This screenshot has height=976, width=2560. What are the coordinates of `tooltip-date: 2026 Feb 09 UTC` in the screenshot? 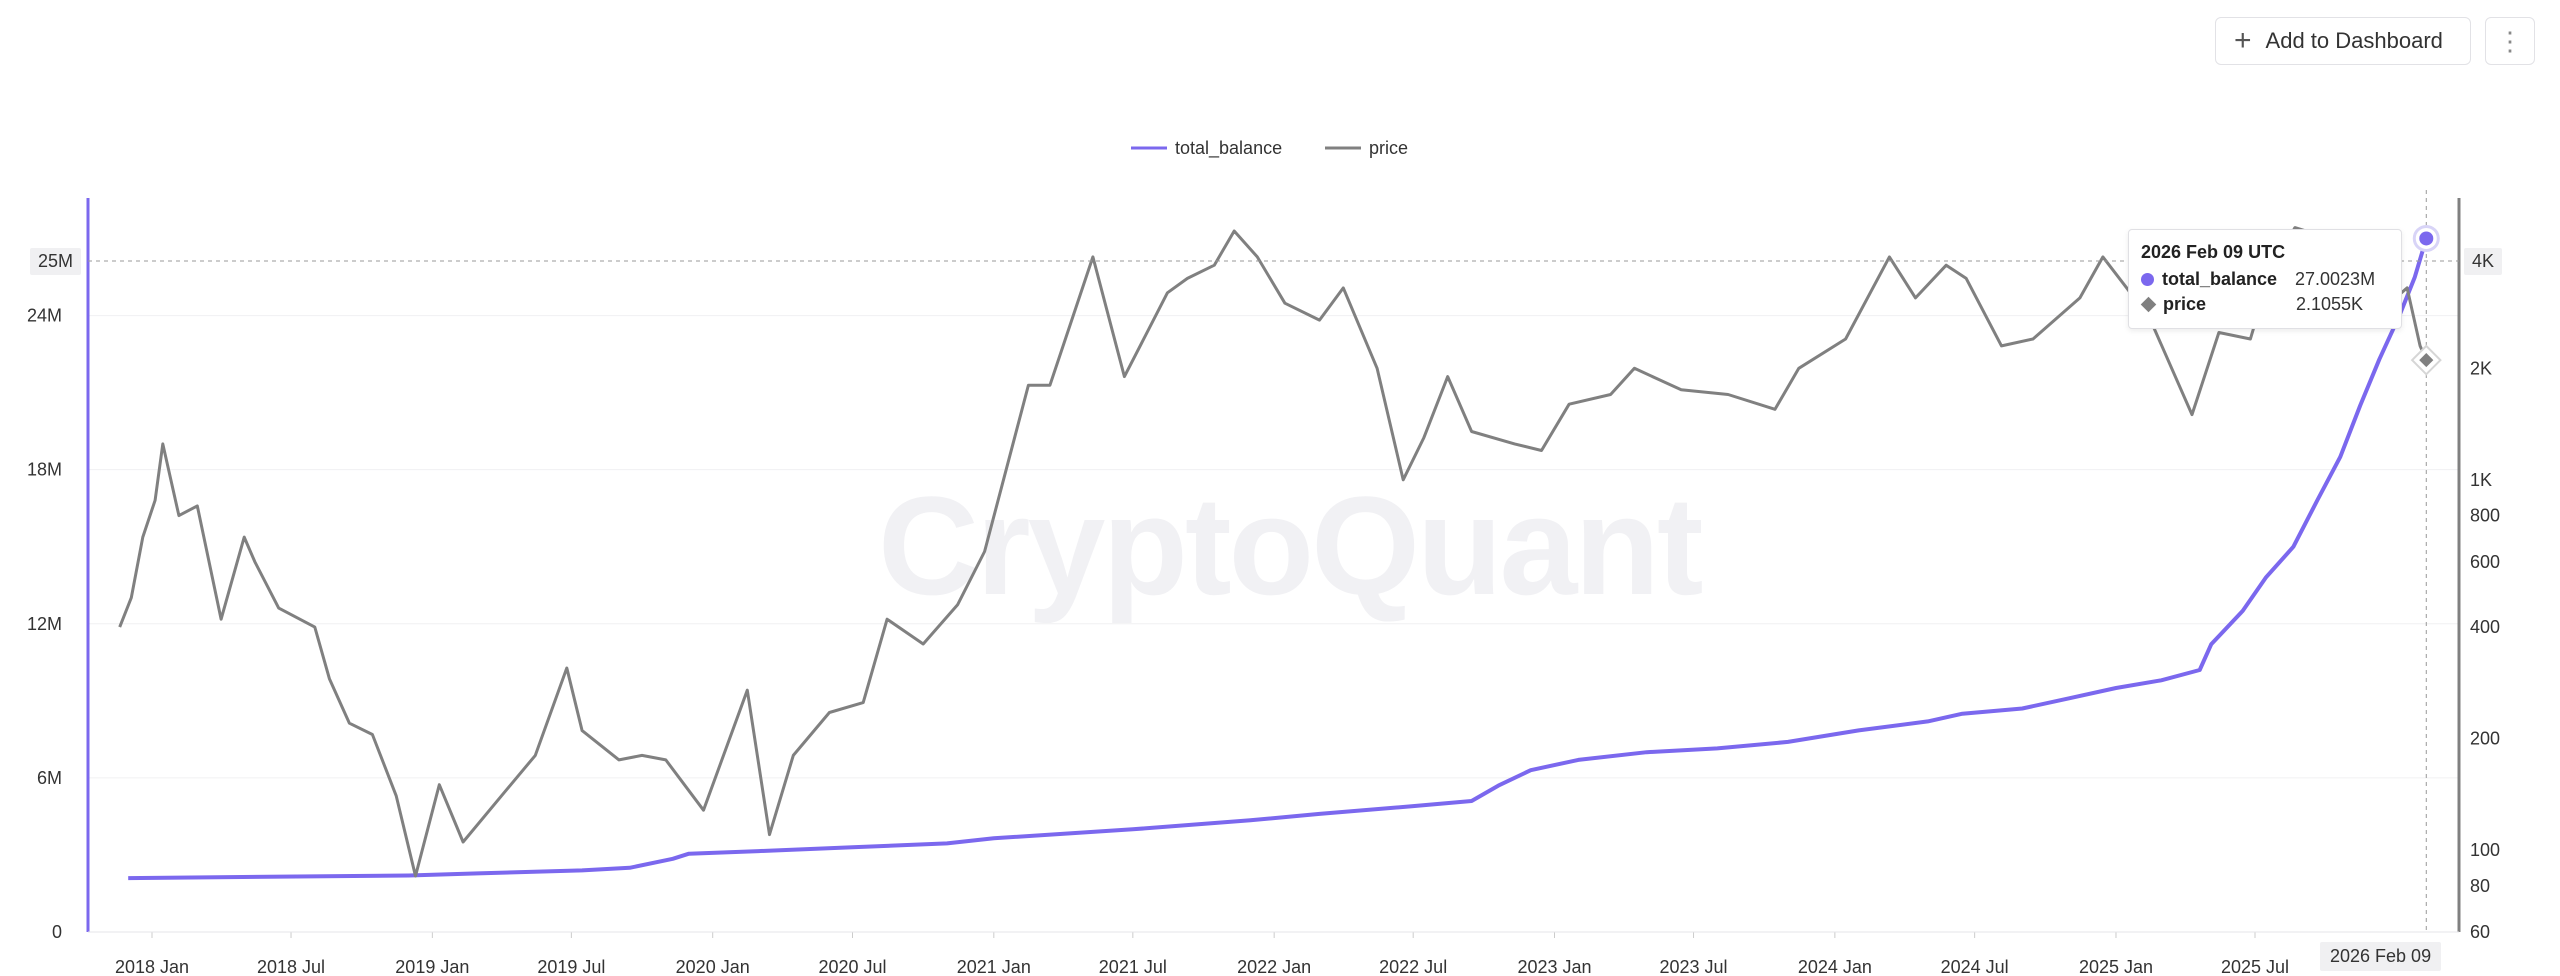 It's located at (2213, 252).